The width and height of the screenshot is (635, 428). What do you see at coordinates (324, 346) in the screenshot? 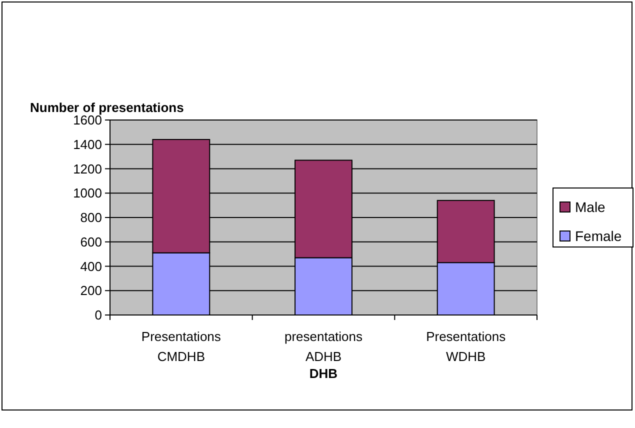
I see `x-tick-label: presentations ADHB` at bounding box center [324, 346].